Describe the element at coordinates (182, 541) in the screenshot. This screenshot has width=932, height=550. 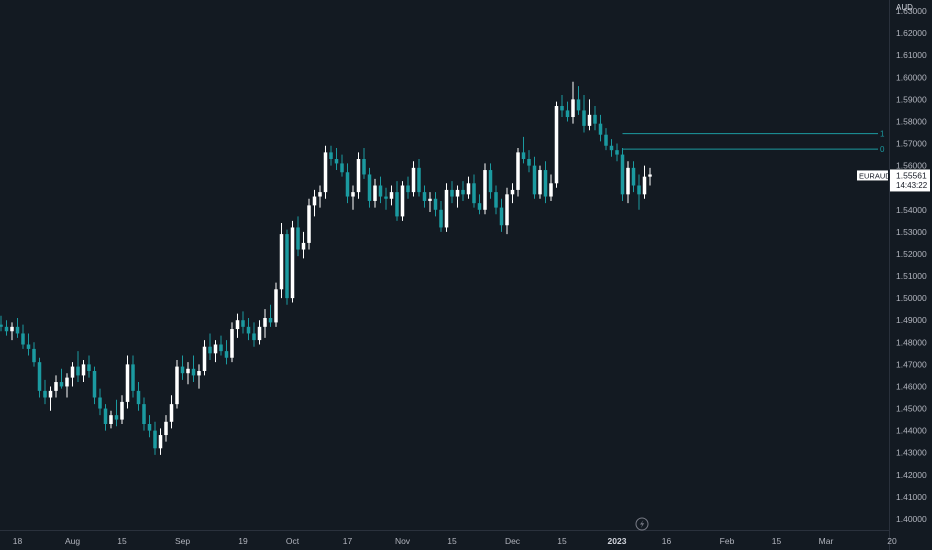
I see `time-tick-label: Sep` at that location.